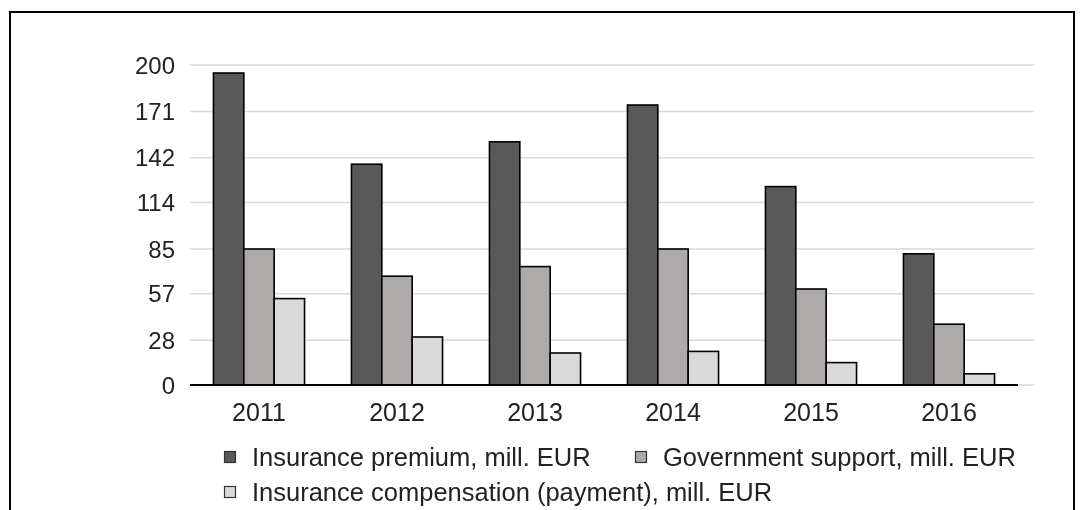 The width and height of the screenshot is (1081, 510). I want to click on y-tick-label: 0, so click(168, 385).